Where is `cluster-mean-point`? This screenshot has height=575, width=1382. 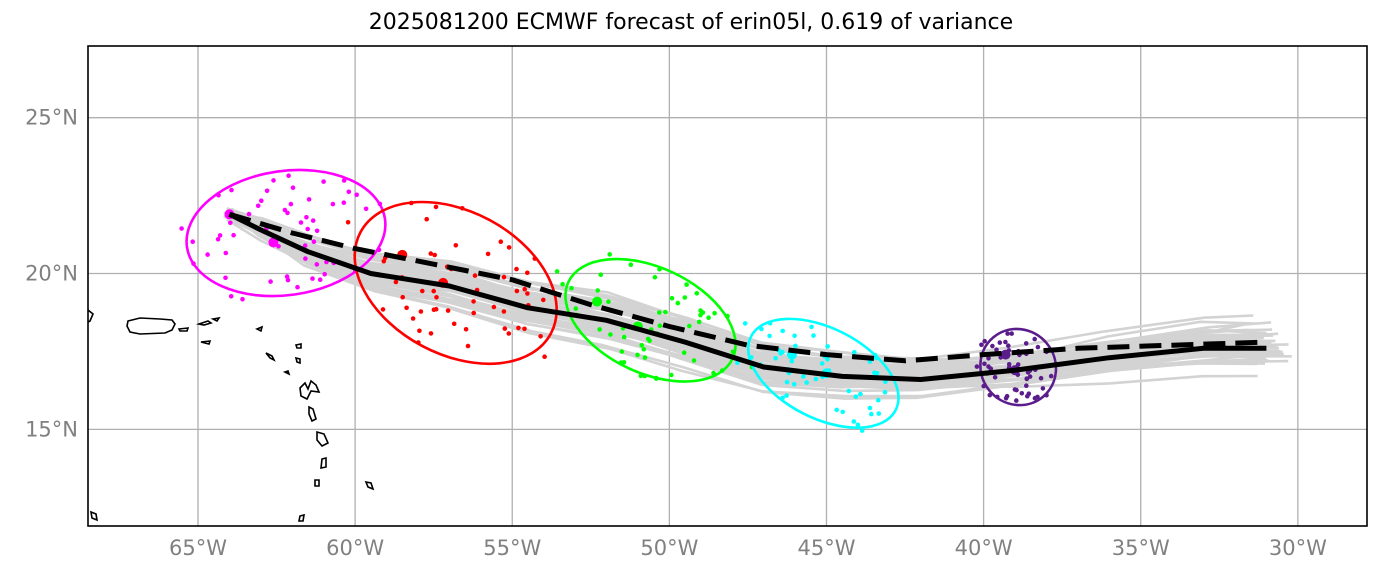 cluster-mean-point is located at coordinates (597, 301).